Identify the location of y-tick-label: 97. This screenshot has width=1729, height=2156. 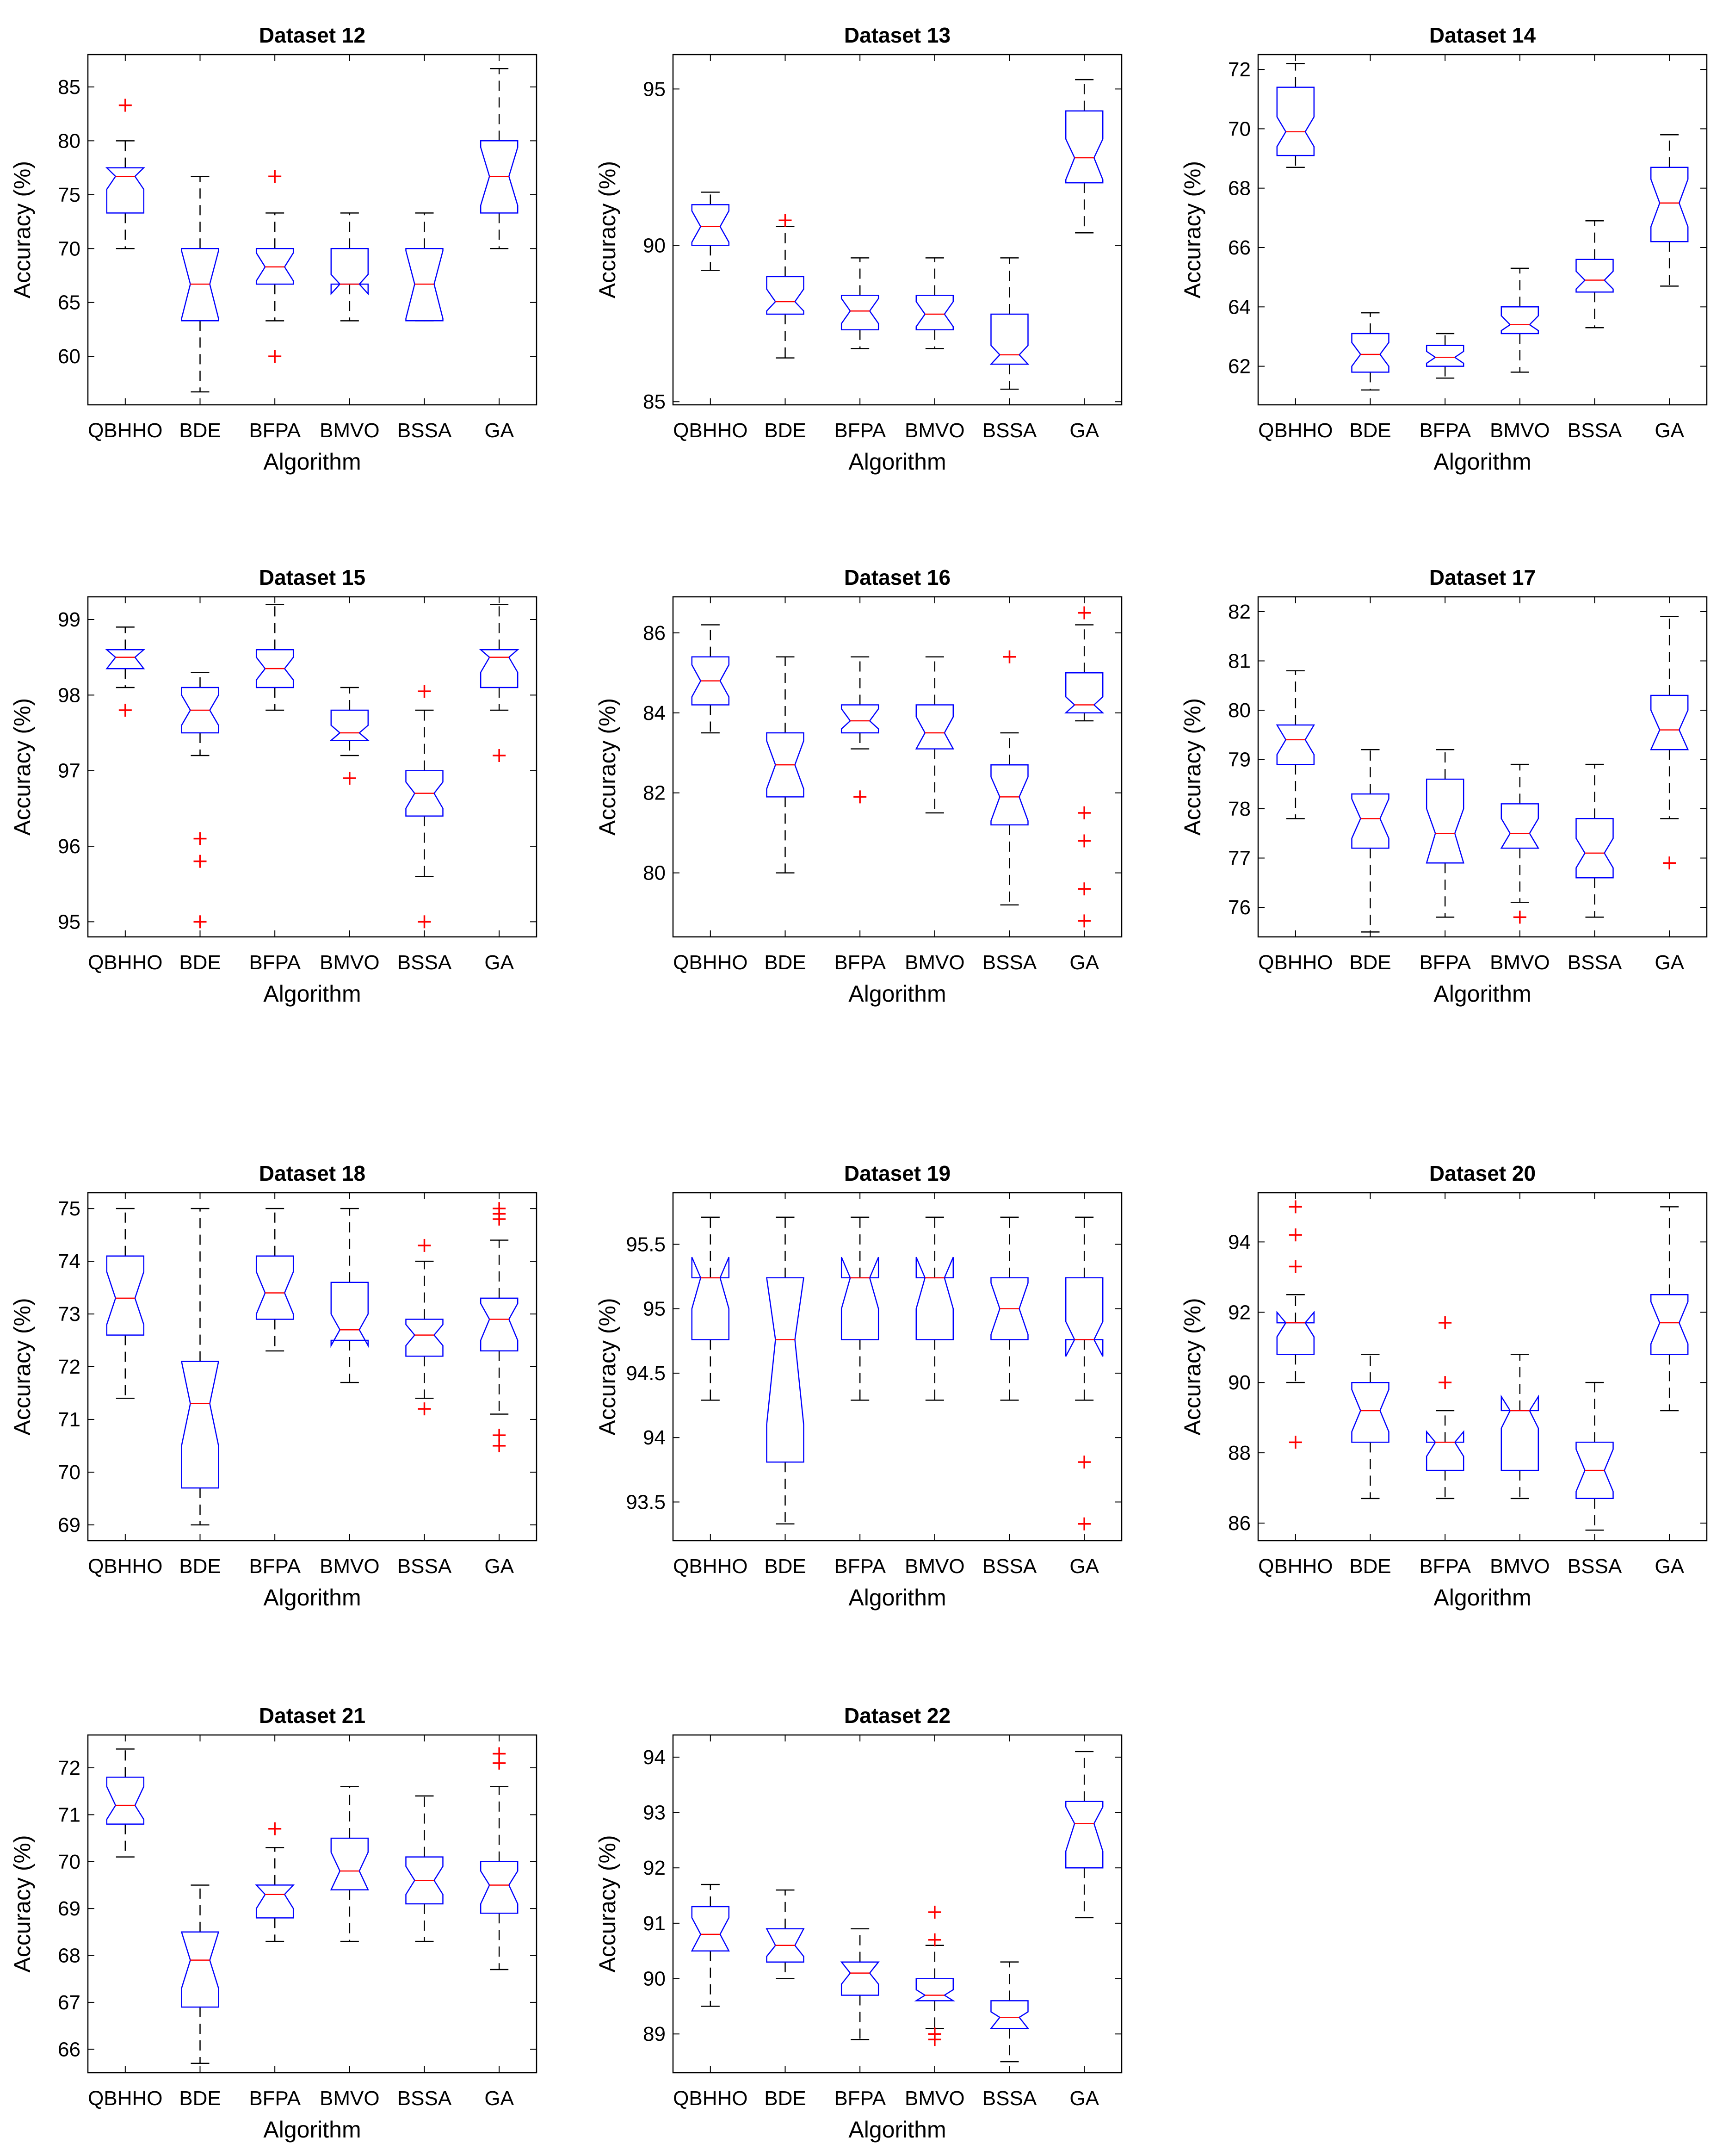
(69, 771).